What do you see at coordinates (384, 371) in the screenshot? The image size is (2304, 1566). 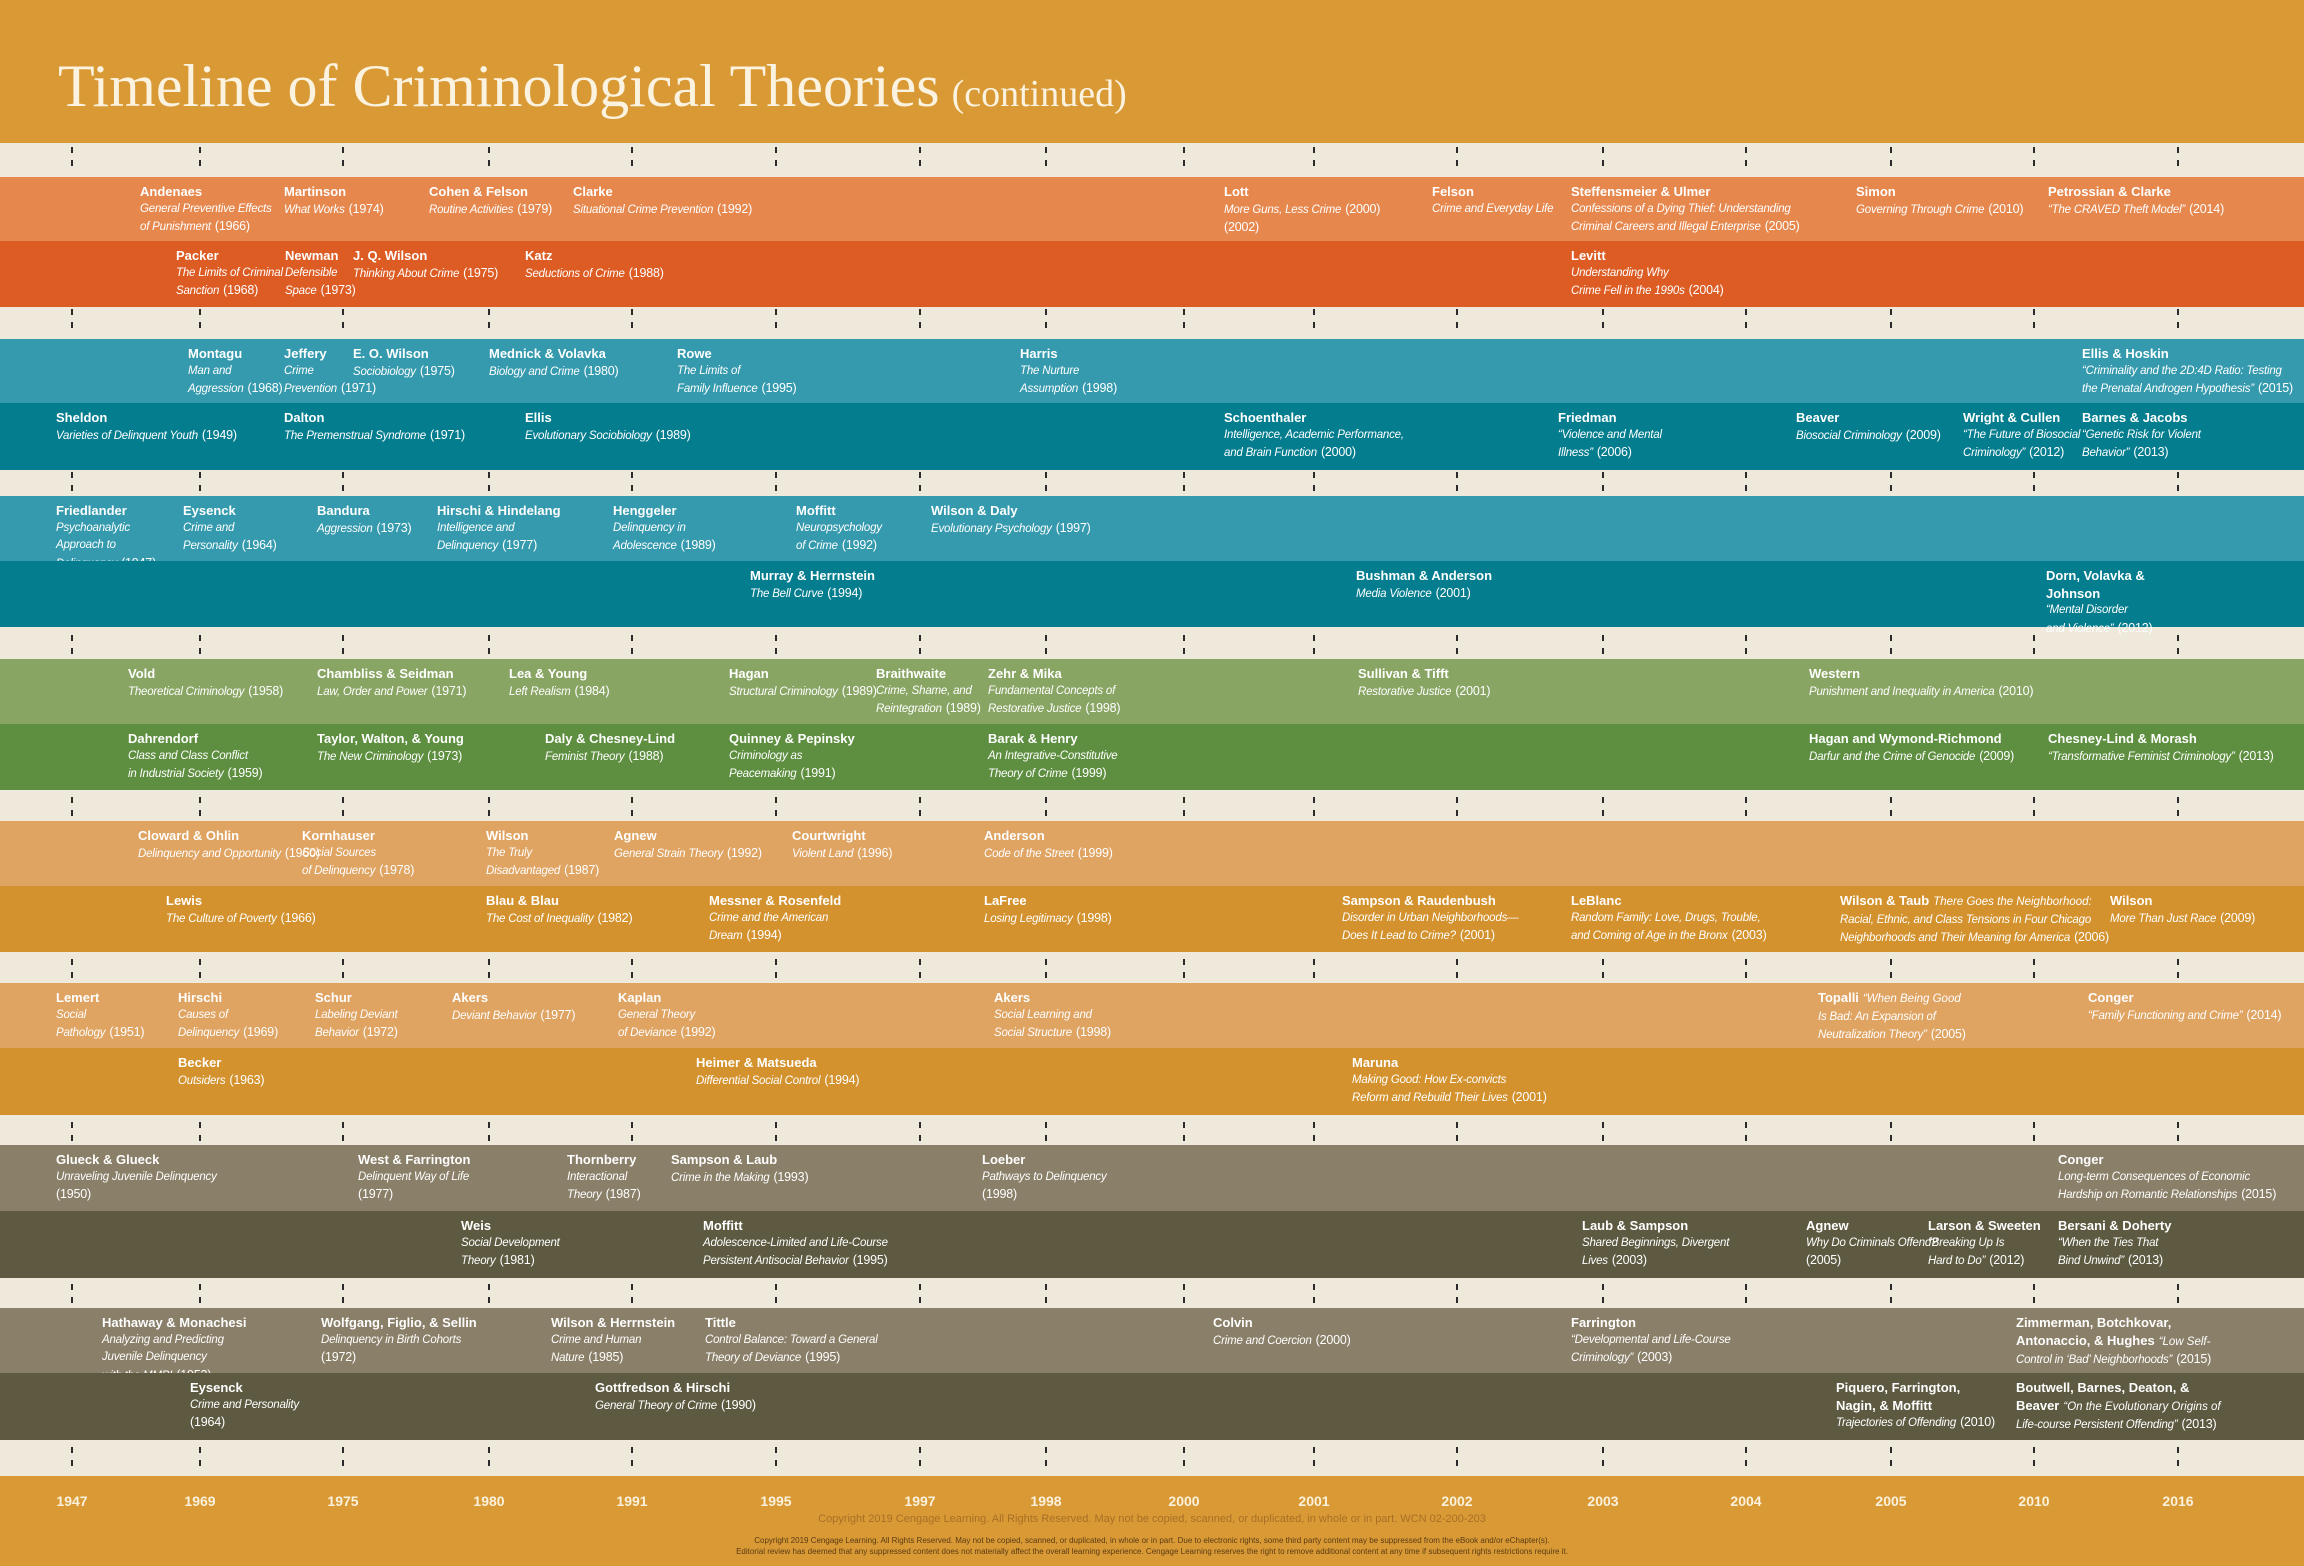 I see `work-title-text: Sociobiology` at bounding box center [384, 371].